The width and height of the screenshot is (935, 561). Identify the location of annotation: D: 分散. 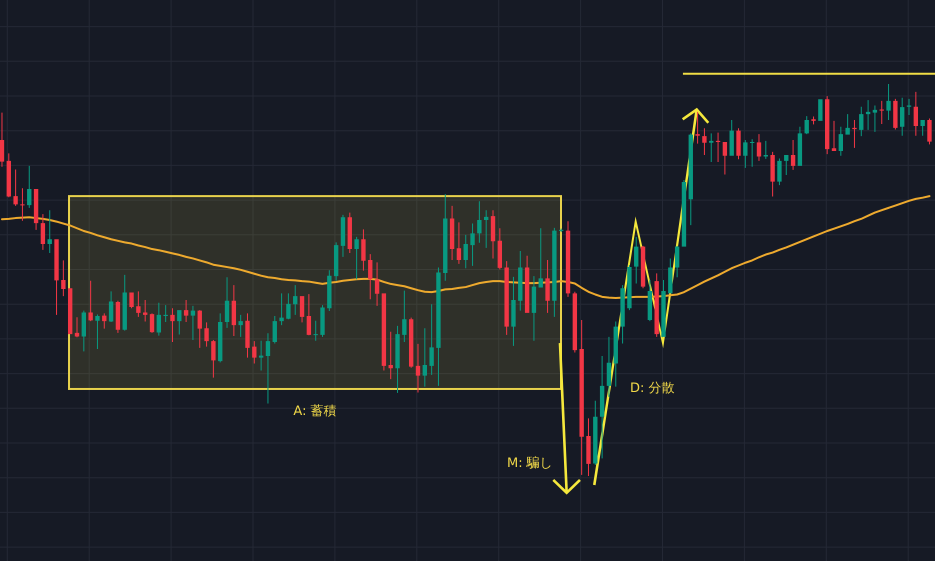
(652, 388).